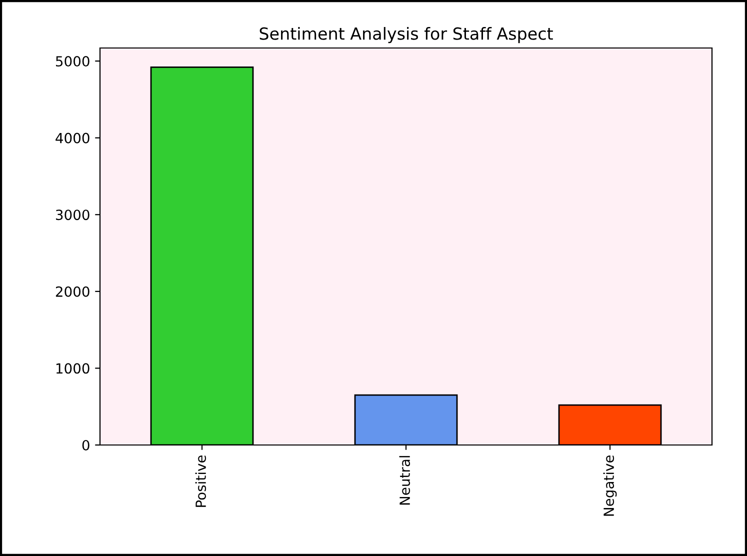 The width and height of the screenshot is (747, 556). What do you see at coordinates (73, 368) in the screenshot?
I see `y-tick-label: 1000` at bounding box center [73, 368].